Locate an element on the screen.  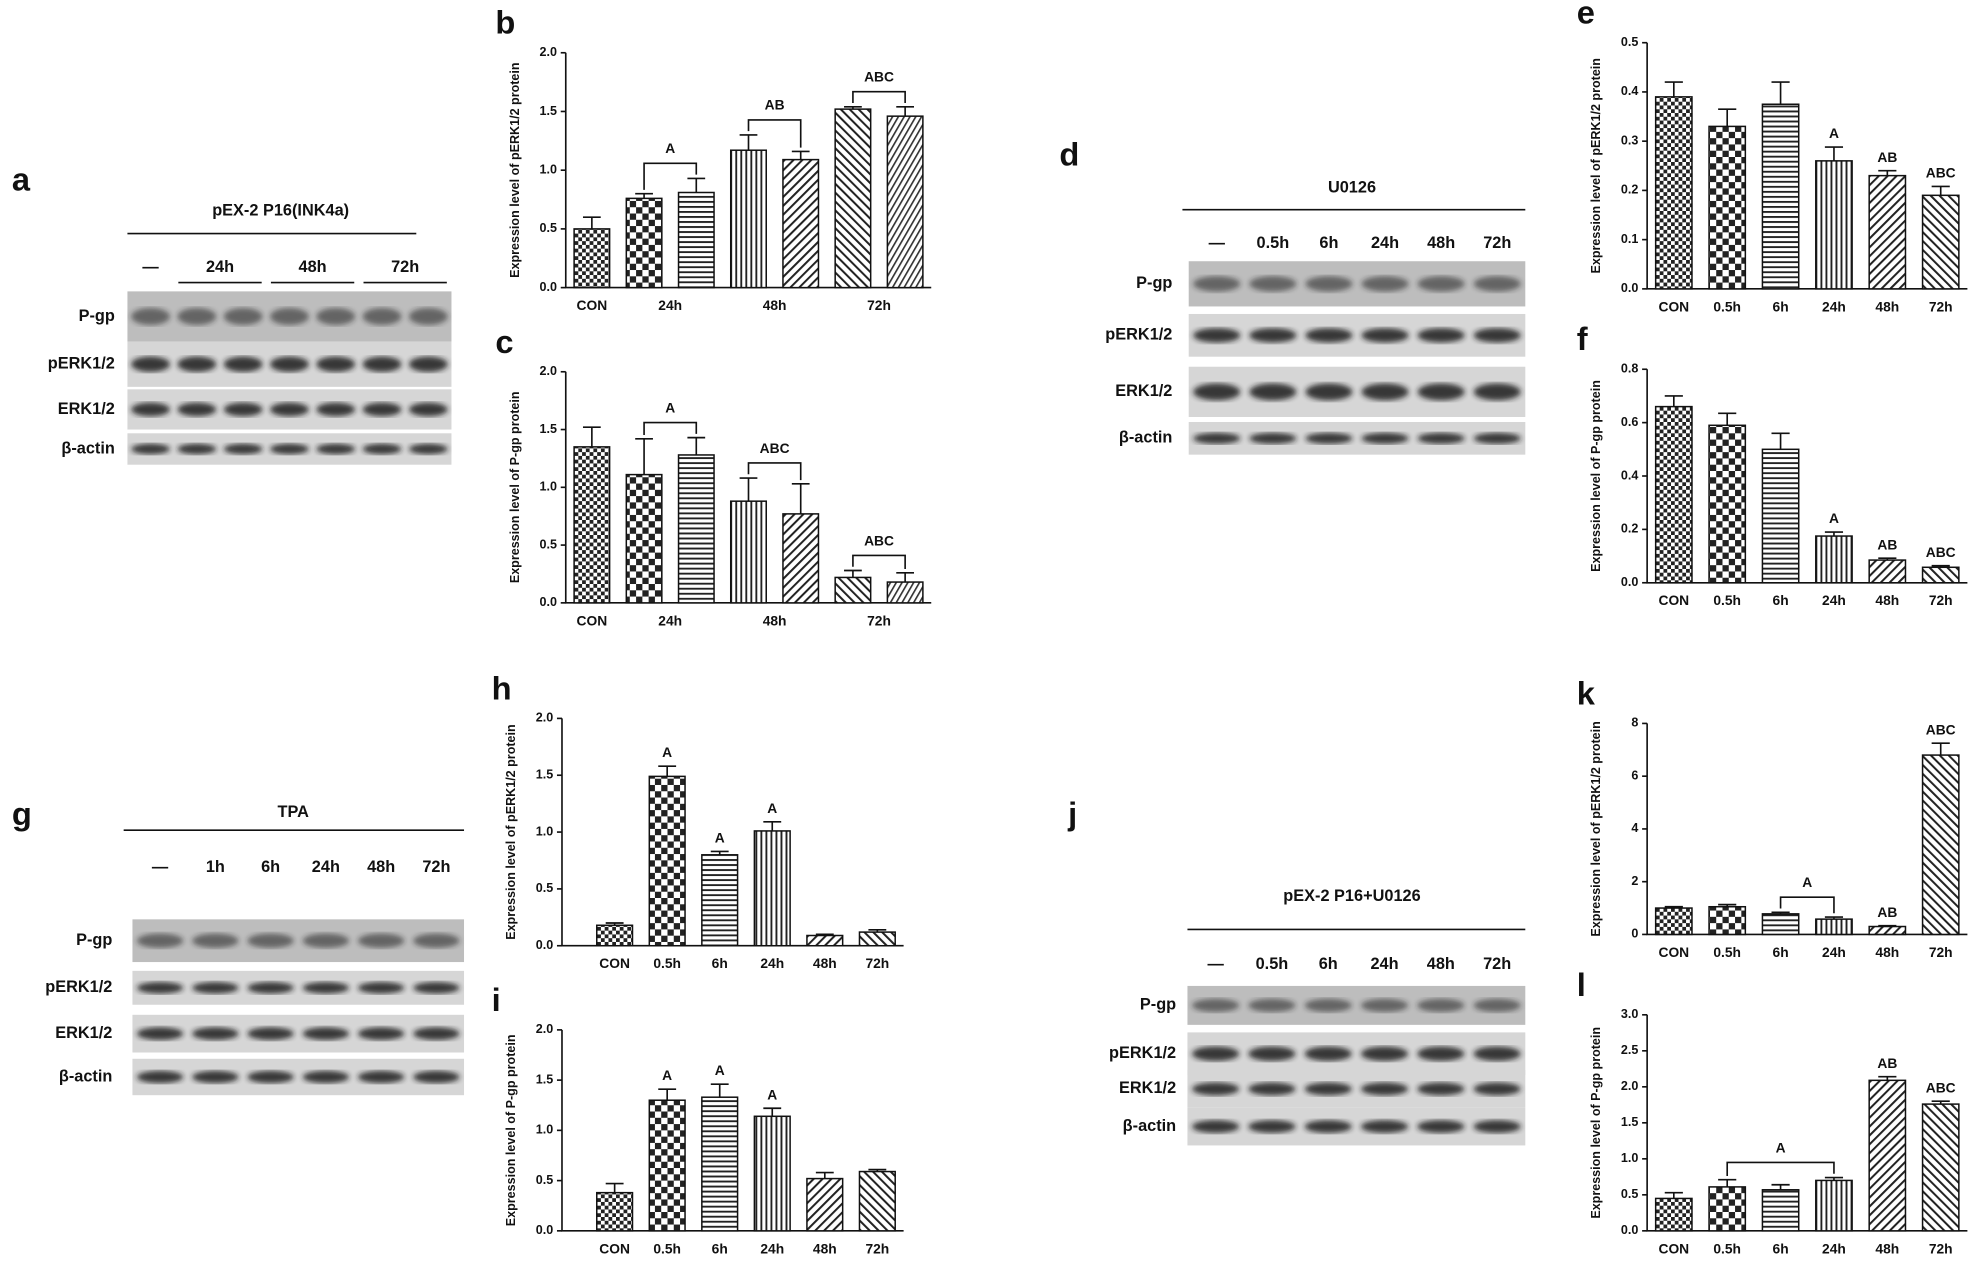
panel-letter: f is located at coordinates (1582, 338).